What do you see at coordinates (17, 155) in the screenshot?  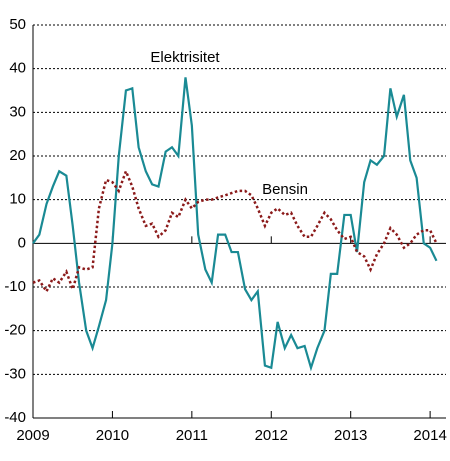 I see `y-tick-label: 20` at bounding box center [17, 155].